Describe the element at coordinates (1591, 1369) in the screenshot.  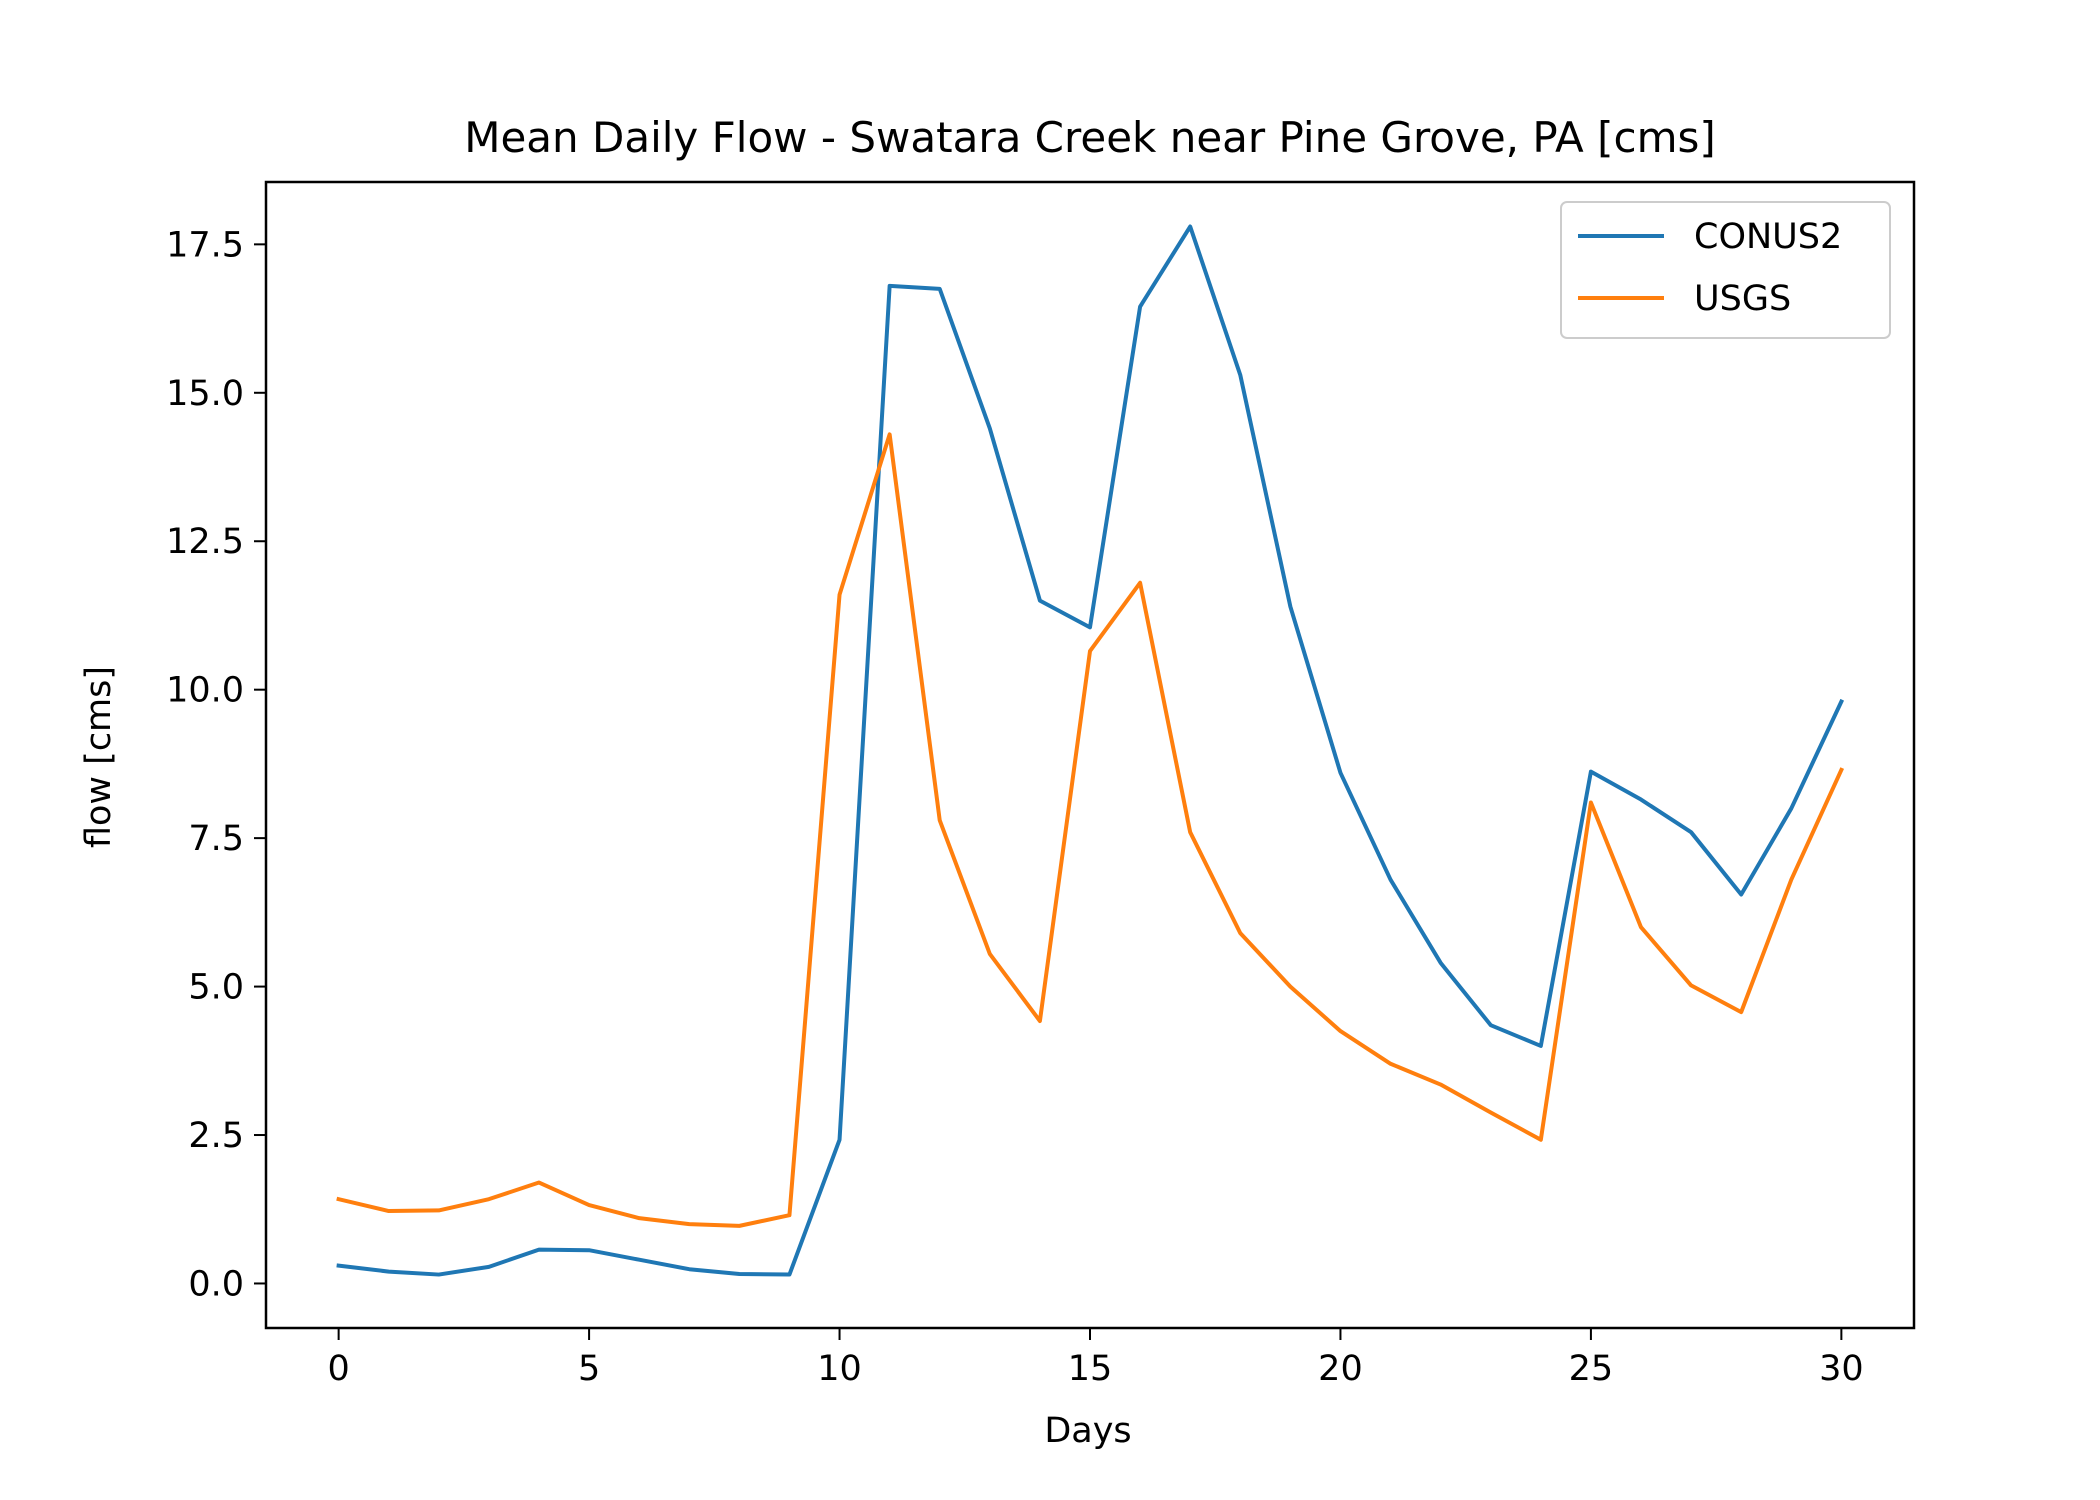
I see `x-tick-label: 25` at that location.